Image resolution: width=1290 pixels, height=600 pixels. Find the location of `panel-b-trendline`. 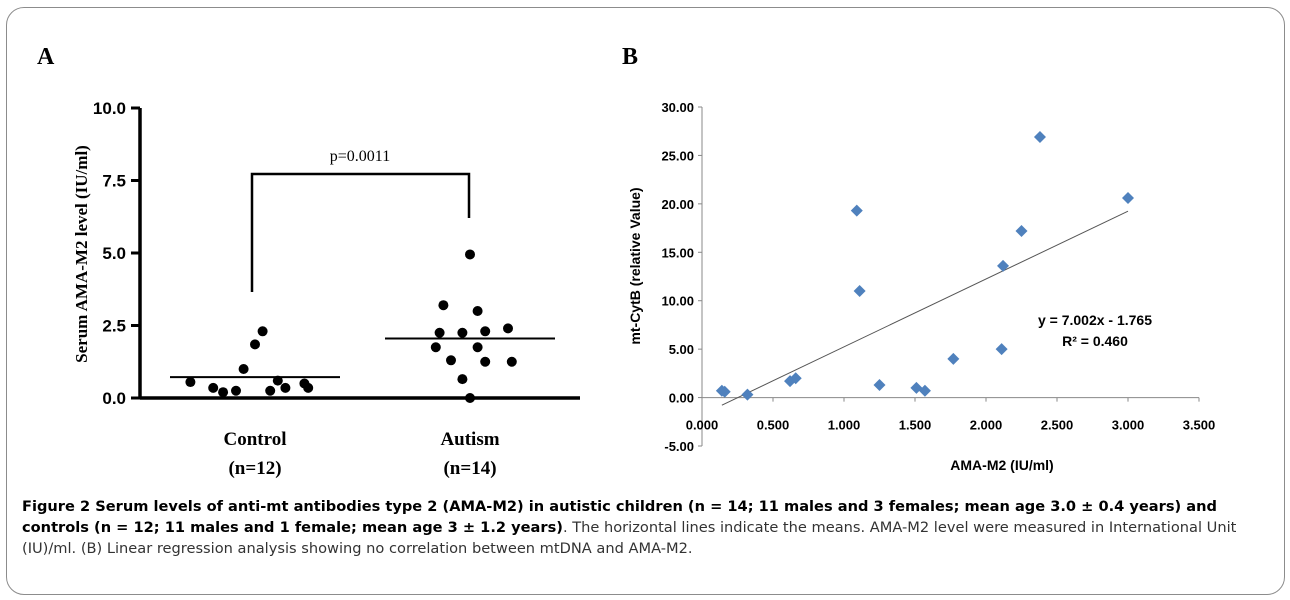

panel-b-trendline is located at coordinates (925, 308).